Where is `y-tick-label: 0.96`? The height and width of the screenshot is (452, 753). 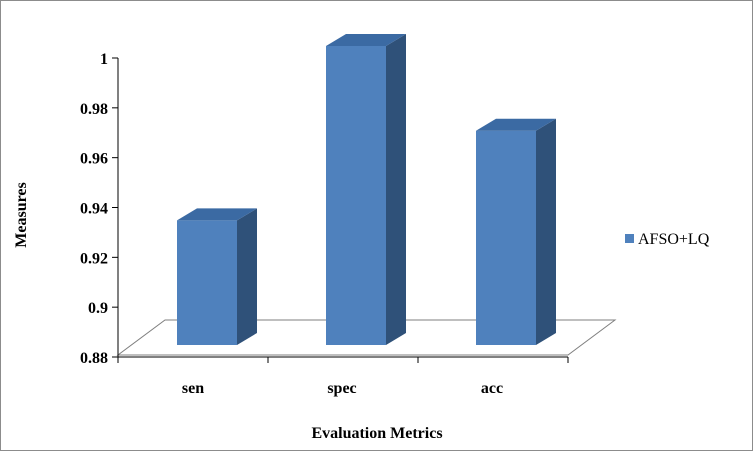 y-tick-label: 0.96 is located at coordinates (94, 159).